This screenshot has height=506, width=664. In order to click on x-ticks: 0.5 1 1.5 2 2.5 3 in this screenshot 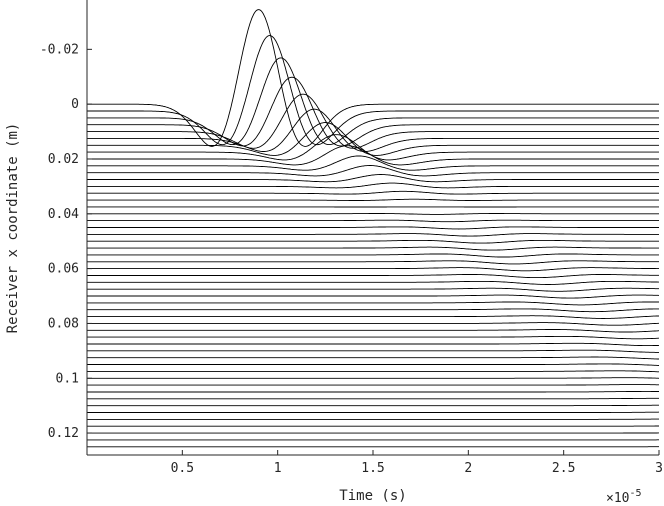, I will do `click(417, 463)`.